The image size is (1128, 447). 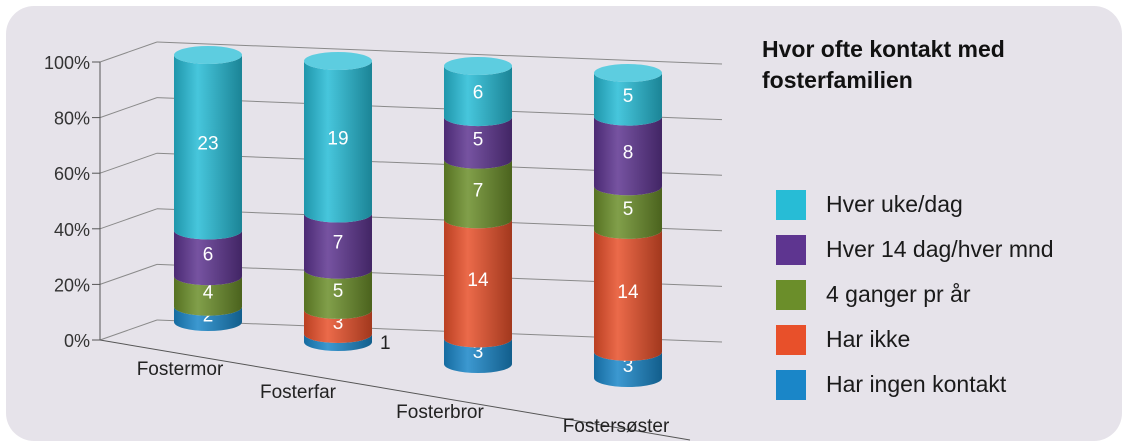 What do you see at coordinates (616, 426) in the screenshot?
I see `x-tick-label: Fostersøster` at bounding box center [616, 426].